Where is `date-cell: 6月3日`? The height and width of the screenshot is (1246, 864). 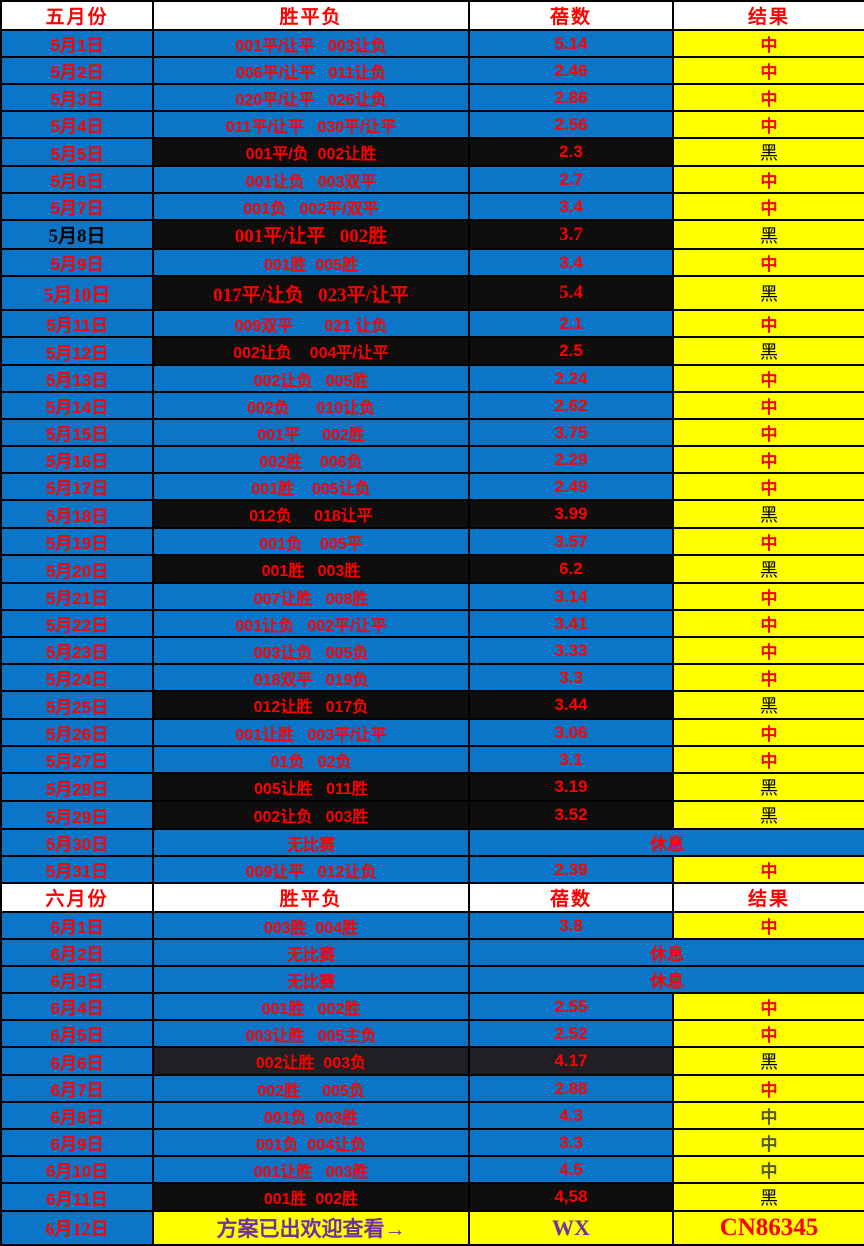
date-cell: 6月3日 is located at coordinates (77, 979).